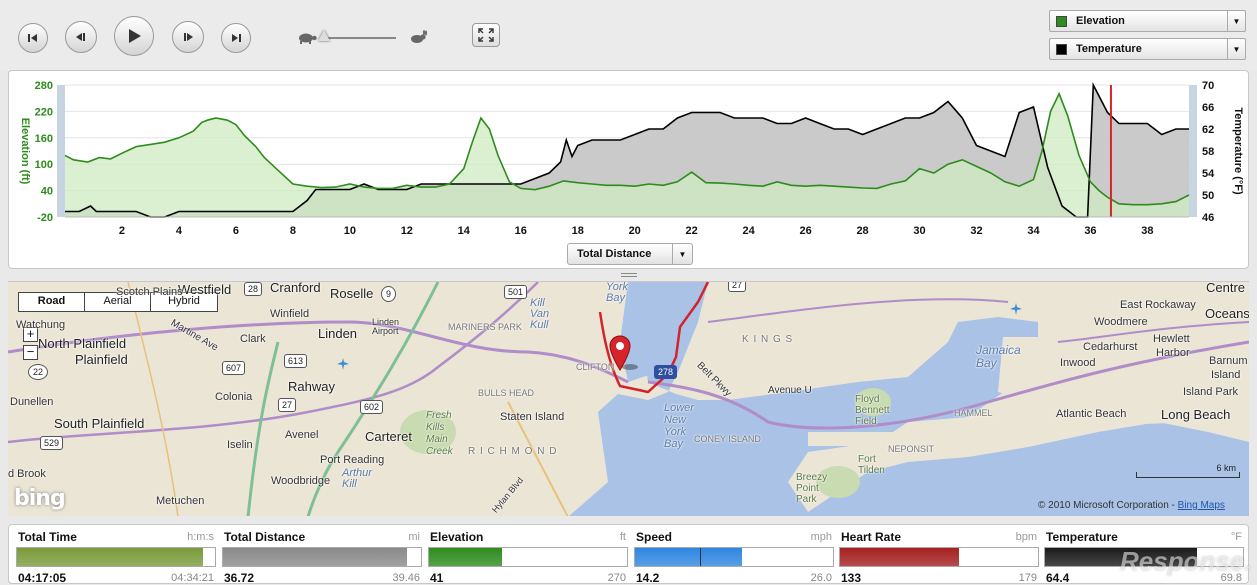  I want to click on primary-series-select: Elevation ▼, so click(1147, 21).